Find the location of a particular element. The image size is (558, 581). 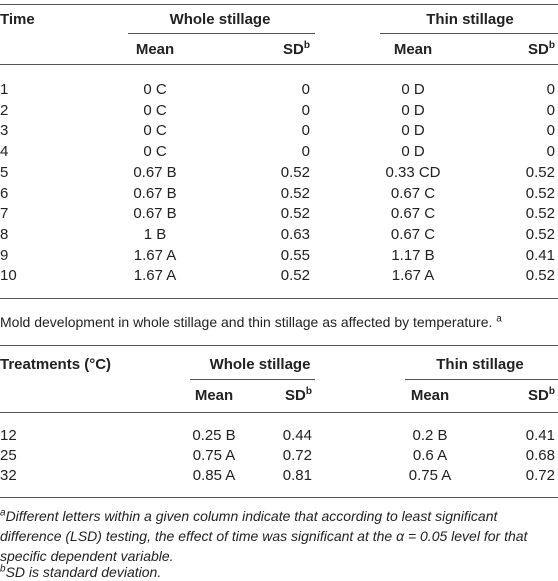

cell: 32 is located at coordinates (8, 475).